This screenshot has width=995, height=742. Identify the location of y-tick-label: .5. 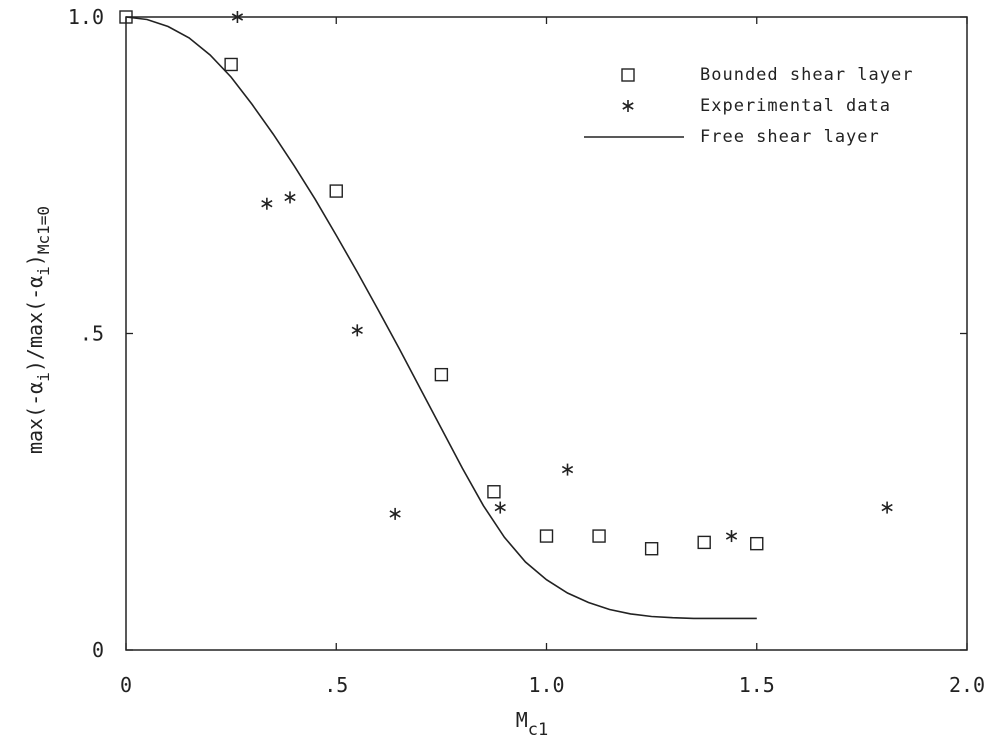
(92, 334).